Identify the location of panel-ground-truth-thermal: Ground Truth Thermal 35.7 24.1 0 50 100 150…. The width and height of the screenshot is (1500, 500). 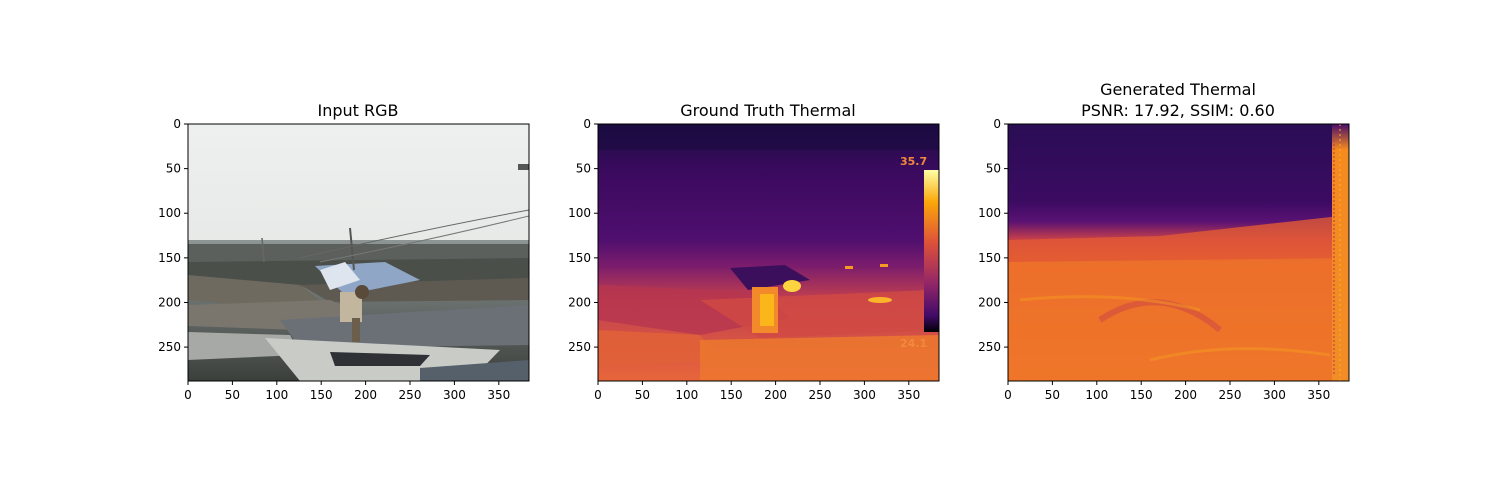
(754, 251).